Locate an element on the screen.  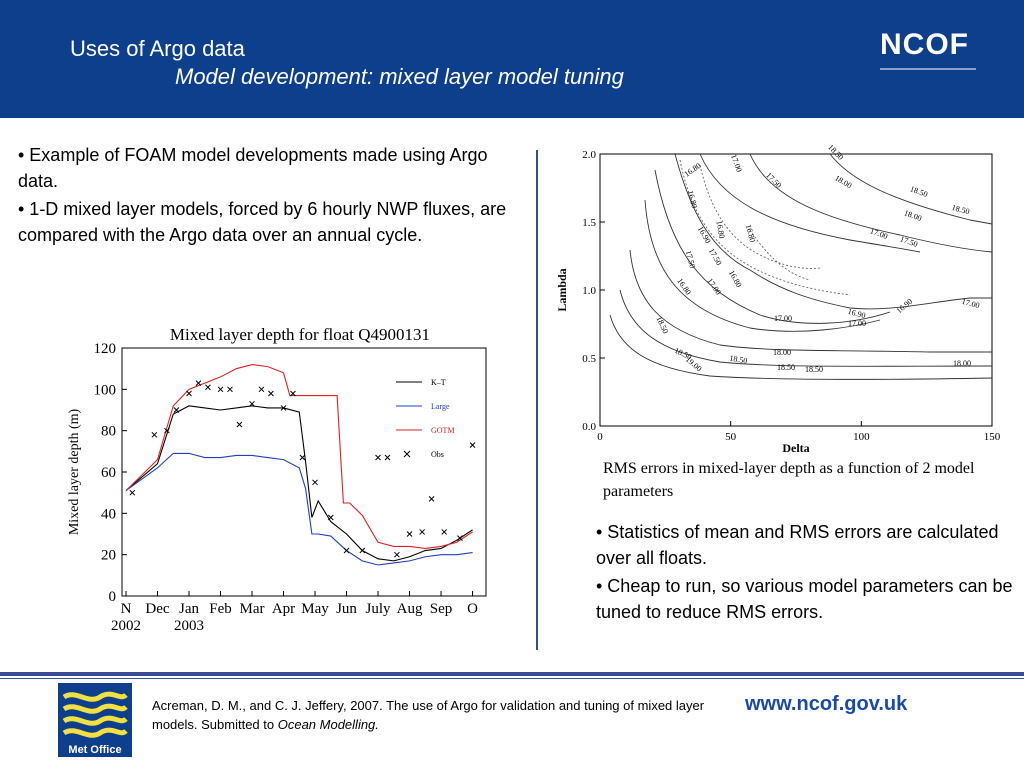
y-tick-label: 60 is located at coordinates (108, 473).